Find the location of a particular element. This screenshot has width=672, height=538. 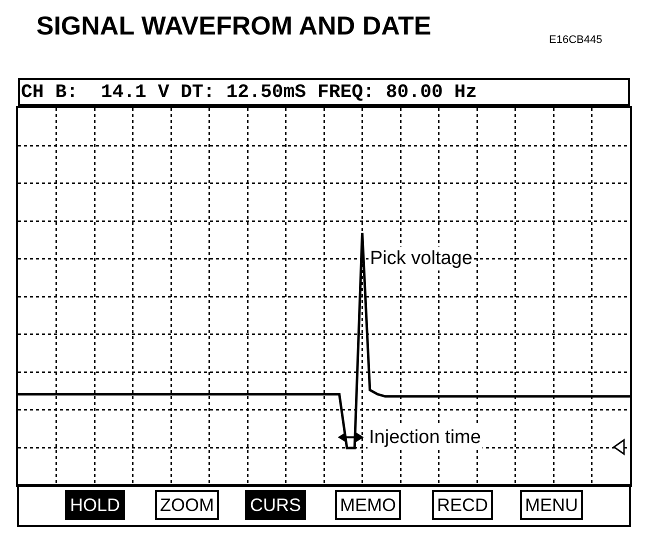

annotation: Injection time is located at coordinates (425, 437).